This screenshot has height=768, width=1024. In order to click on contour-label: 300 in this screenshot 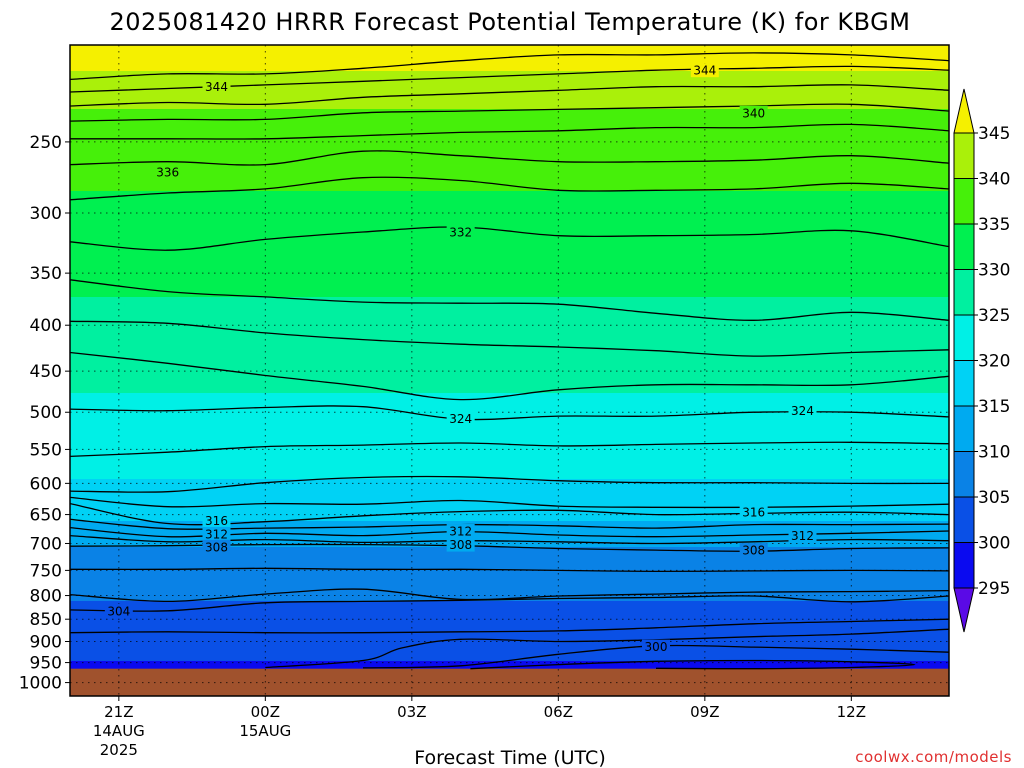, I will do `click(656, 646)`.